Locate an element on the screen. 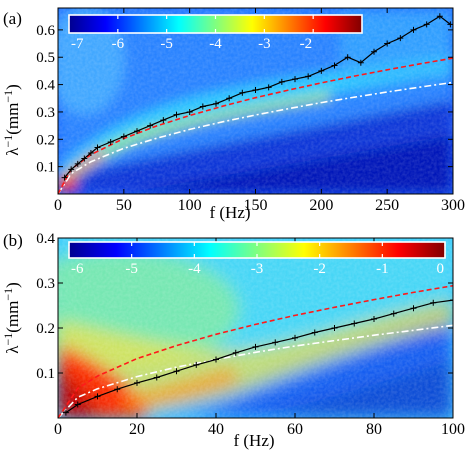 This screenshot has width=469, height=451. panel-b-label: (b) is located at coordinates (13, 240).